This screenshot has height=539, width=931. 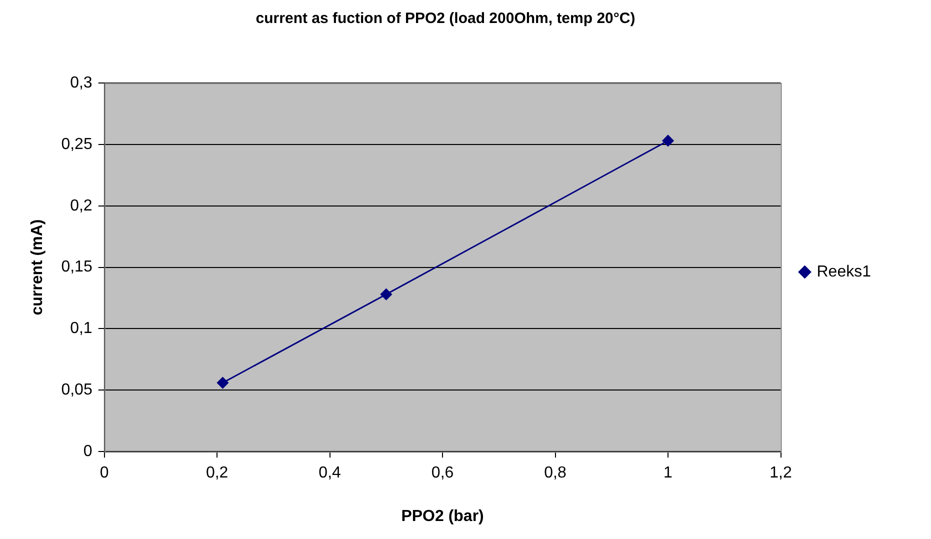 What do you see at coordinates (555, 473) in the screenshot?
I see `x-tick-label: 0,8` at bounding box center [555, 473].